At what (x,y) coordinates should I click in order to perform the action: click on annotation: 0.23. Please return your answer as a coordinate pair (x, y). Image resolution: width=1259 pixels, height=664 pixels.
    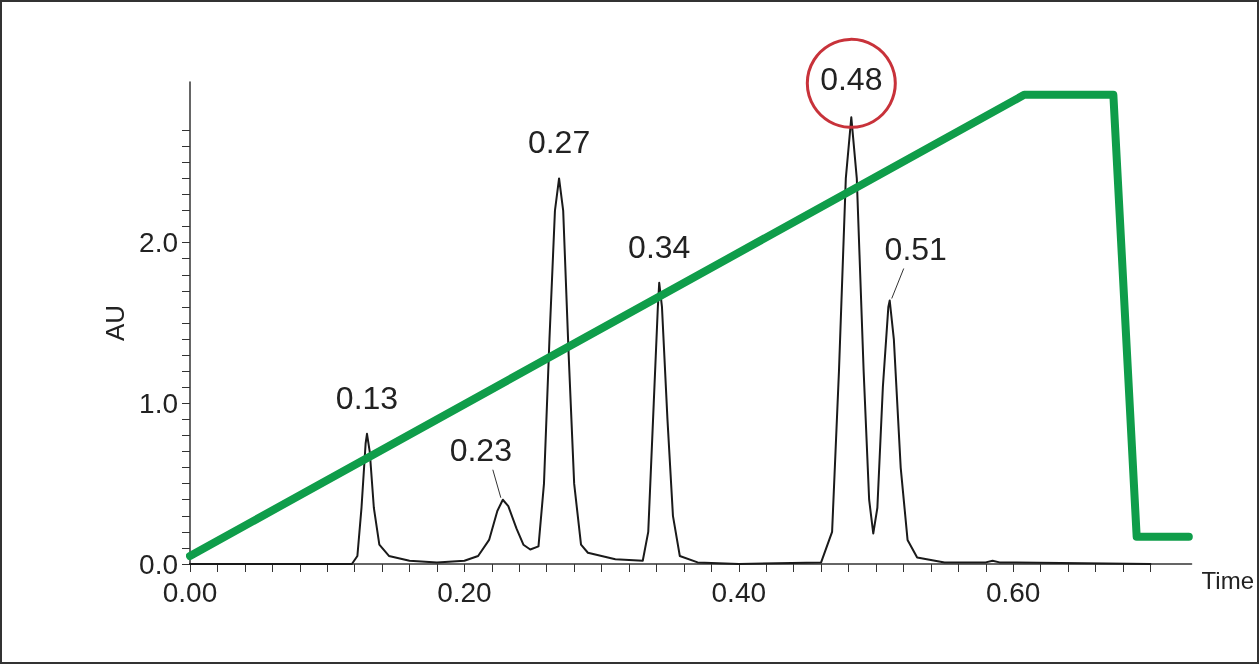
    Looking at the image, I should click on (480, 449).